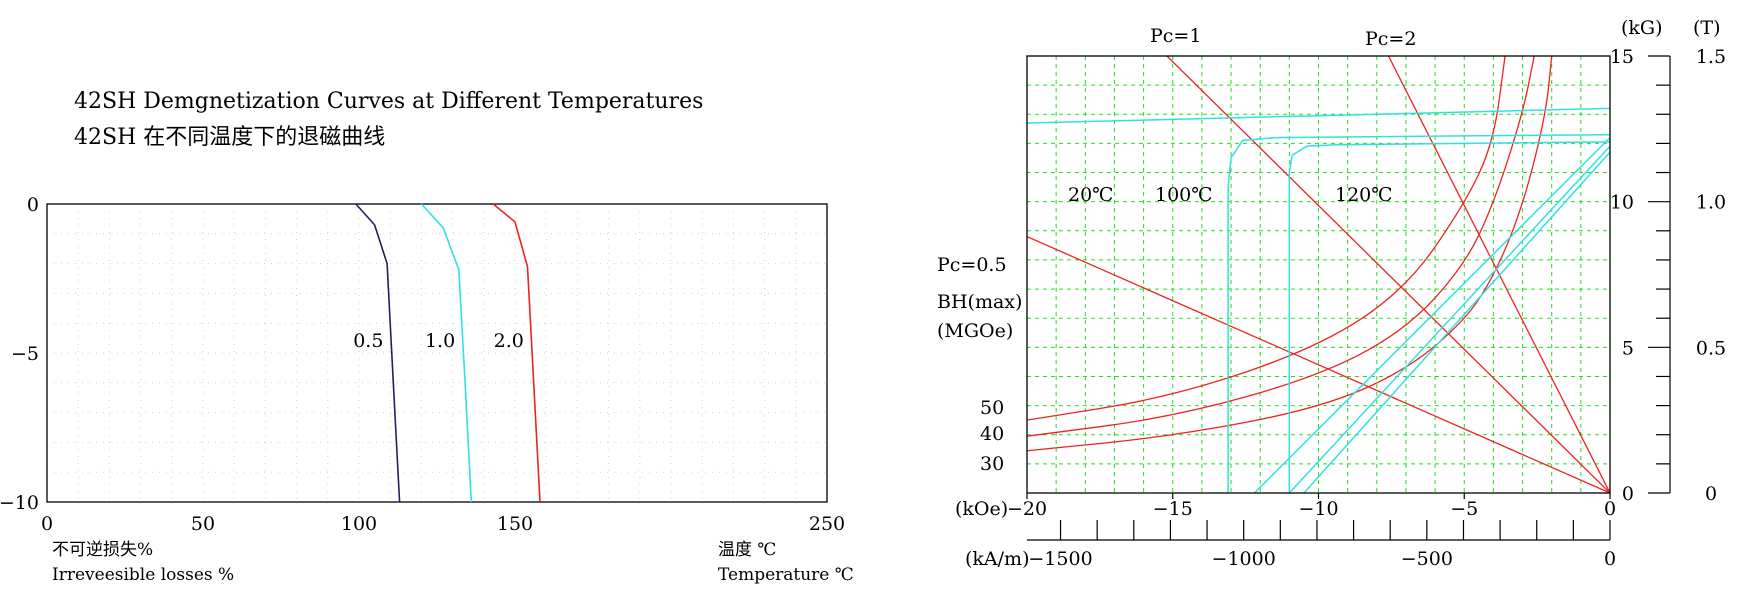 The image size is (1739, 593). I want to click on right-ylabel-kg: (kG), so click(1642, 28).